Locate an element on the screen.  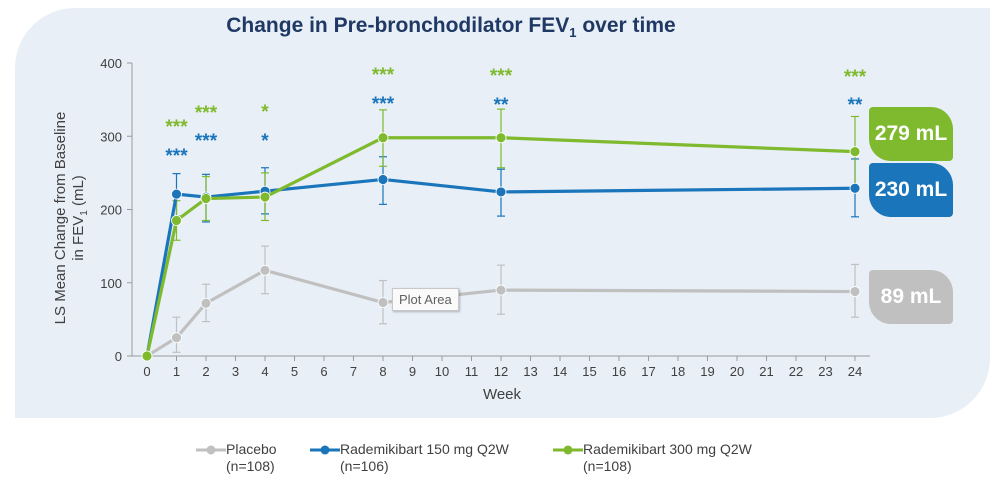
x-tick-label: 20 is located at coordinates (737, 371).